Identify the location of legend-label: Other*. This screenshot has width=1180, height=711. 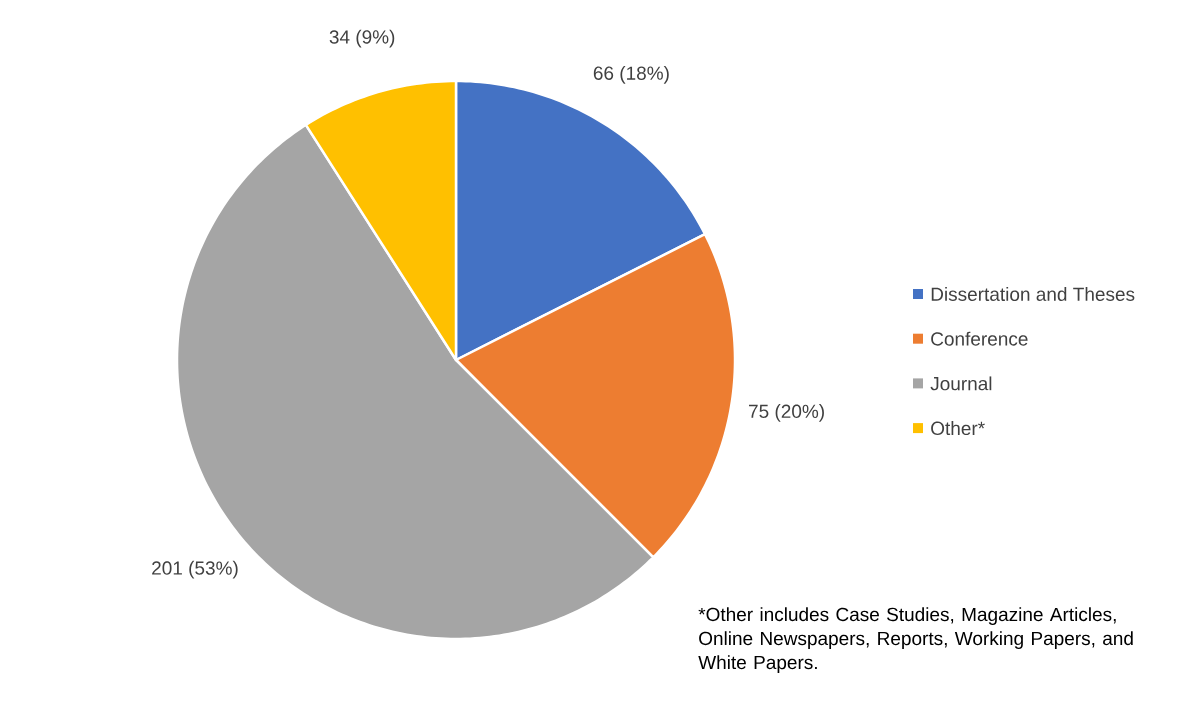
(958, 428).